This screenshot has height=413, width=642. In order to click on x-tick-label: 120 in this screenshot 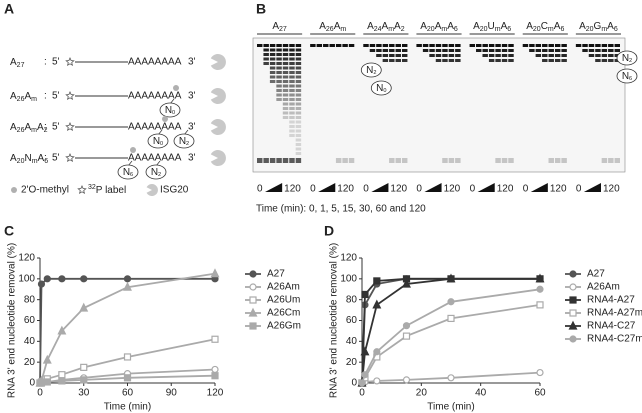, I will do `click(215, 393)`.